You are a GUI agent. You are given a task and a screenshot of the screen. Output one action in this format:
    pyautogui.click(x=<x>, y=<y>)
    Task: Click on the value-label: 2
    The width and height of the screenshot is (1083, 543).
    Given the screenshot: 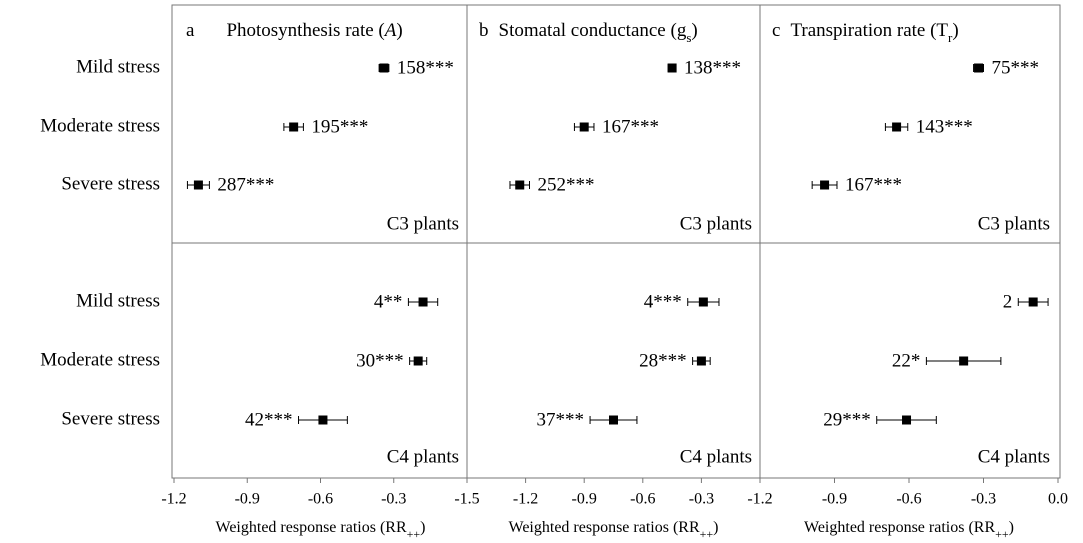 What is the action you would take?
    pyautogui.click(x=1008, y=301)
    